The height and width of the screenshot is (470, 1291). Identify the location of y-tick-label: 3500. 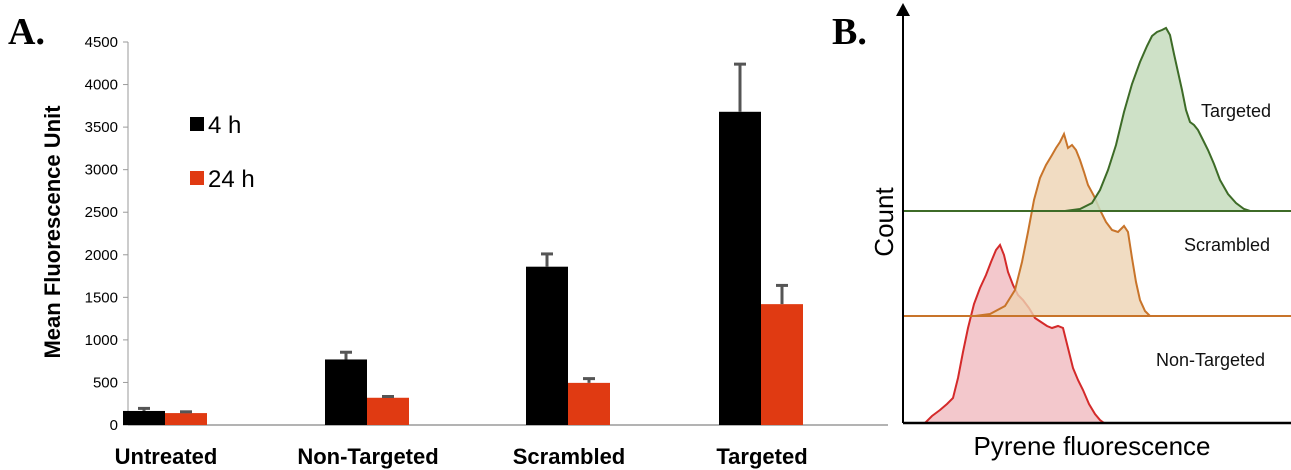
(101, 127).